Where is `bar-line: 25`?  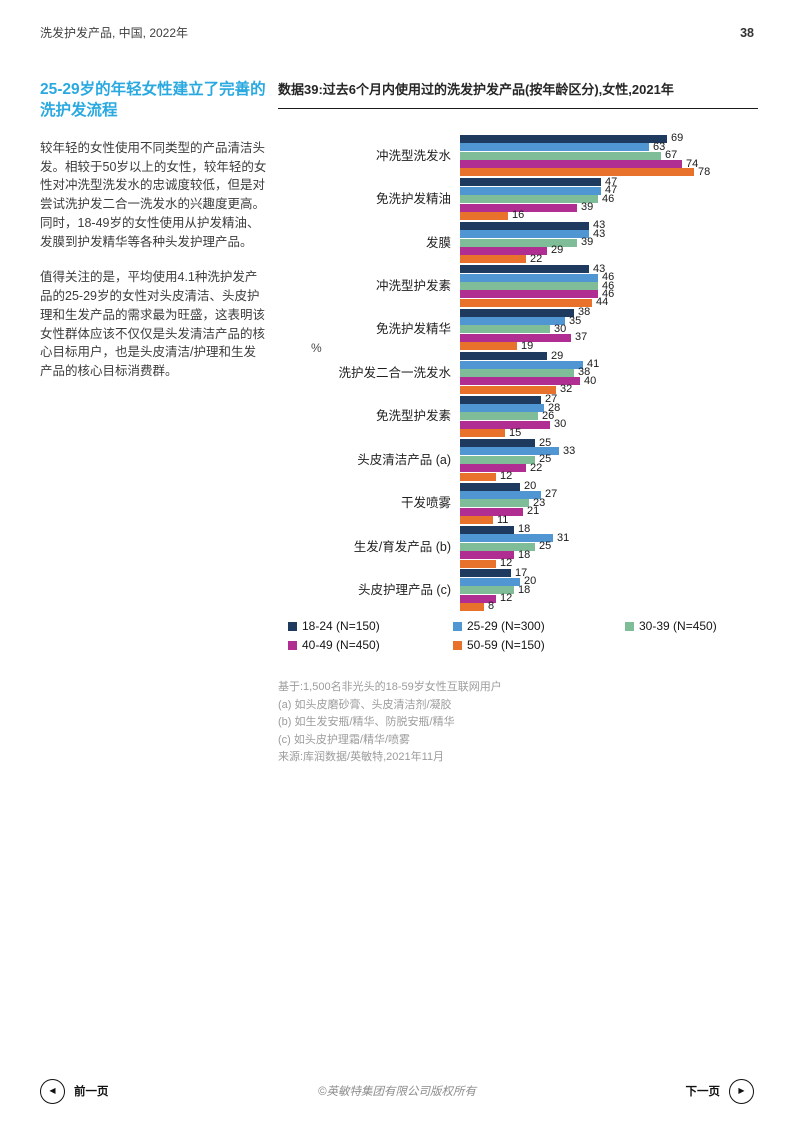
bar-line: 25 is located at coordinates (609, 442).